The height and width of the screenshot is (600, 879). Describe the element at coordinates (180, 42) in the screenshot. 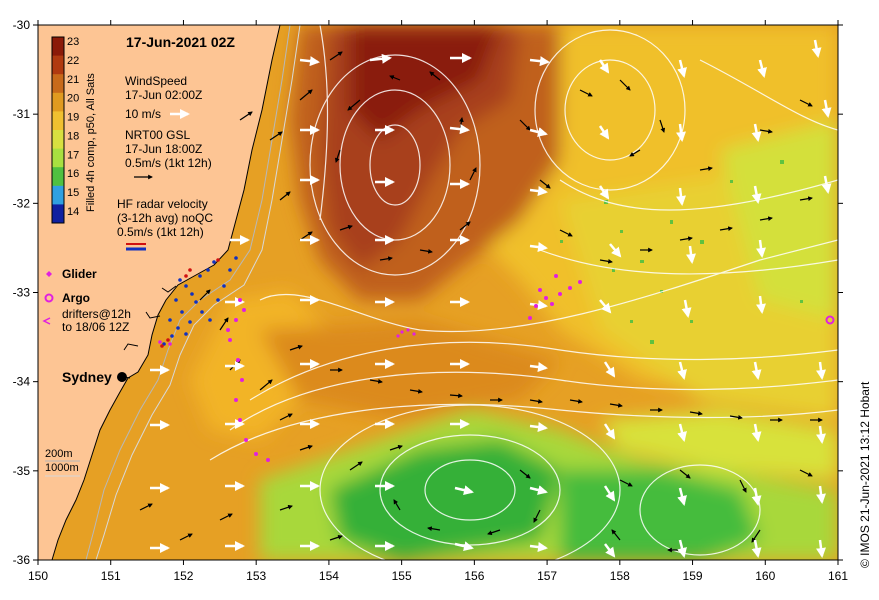

I see `map-title: 17-Jun-2021 02Z` at that location.